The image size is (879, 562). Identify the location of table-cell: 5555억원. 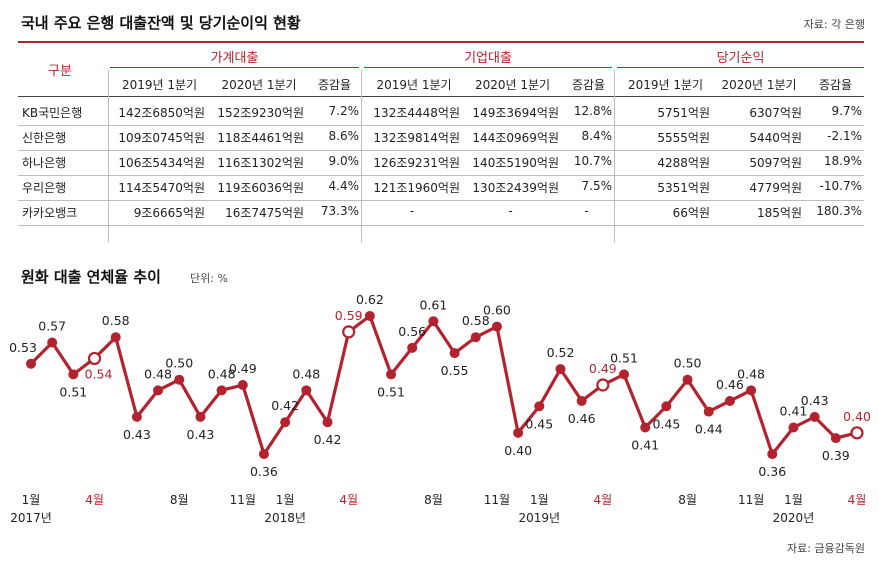
(683, 138).